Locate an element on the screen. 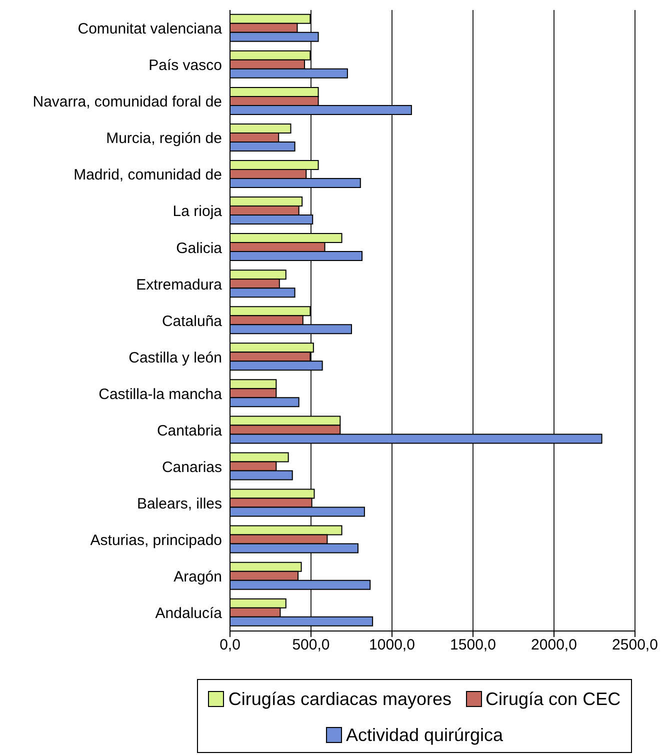  y-tick-label: Extremadura is located at coordinates (179, 285).